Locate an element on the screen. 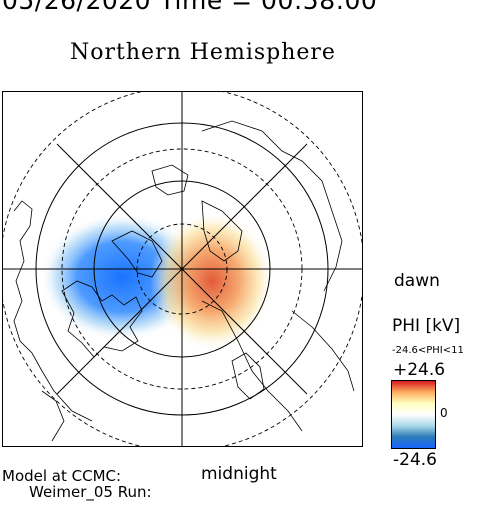 The image size is (484, 508). dawn-label: dawn is located at coordinates (417, 281).